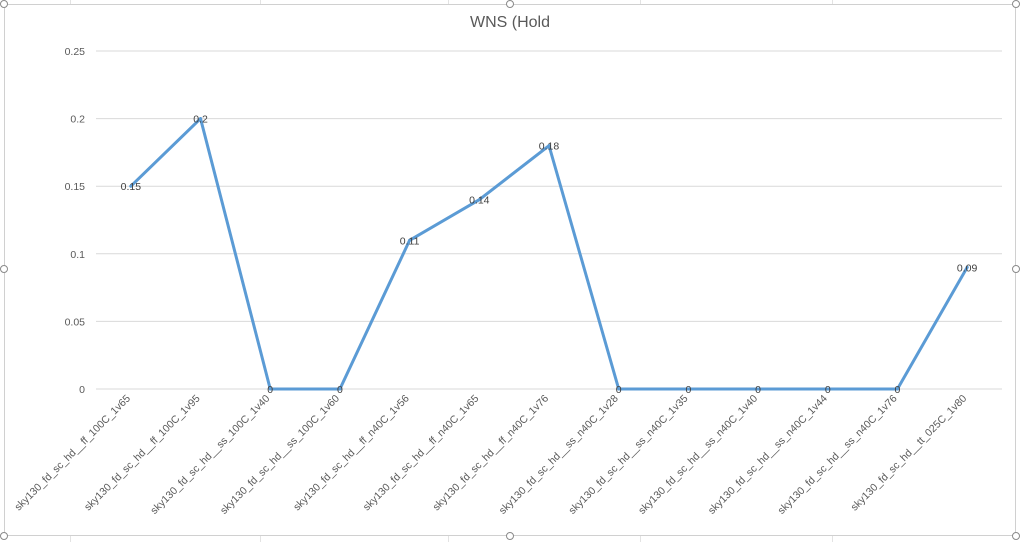  Describe the element at coordinates (698, 455) in the screenshot. I see `x-category-label: sky130_fd_sc_hd__ss_n40C_1v40` at that location.